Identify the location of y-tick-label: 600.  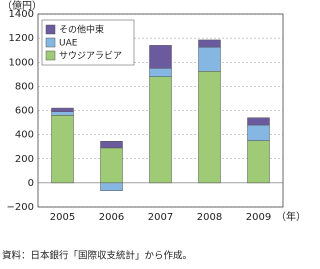
(24, 111).